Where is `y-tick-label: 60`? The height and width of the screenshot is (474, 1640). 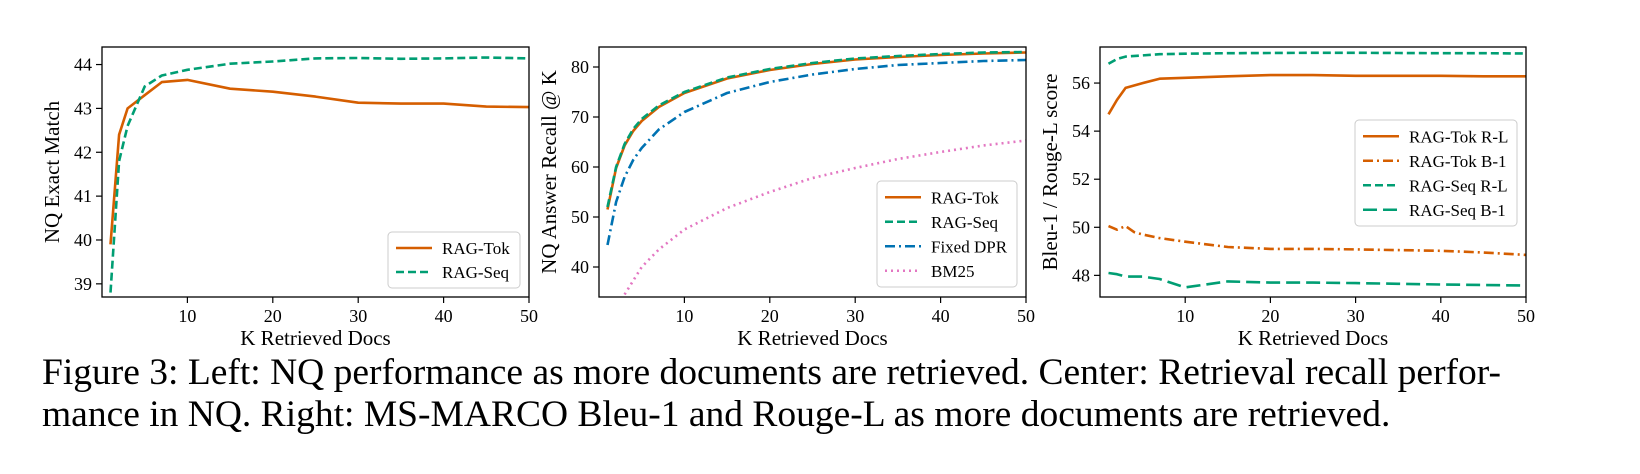
y-tick-label: 60 is located at coordinates (580, 167).